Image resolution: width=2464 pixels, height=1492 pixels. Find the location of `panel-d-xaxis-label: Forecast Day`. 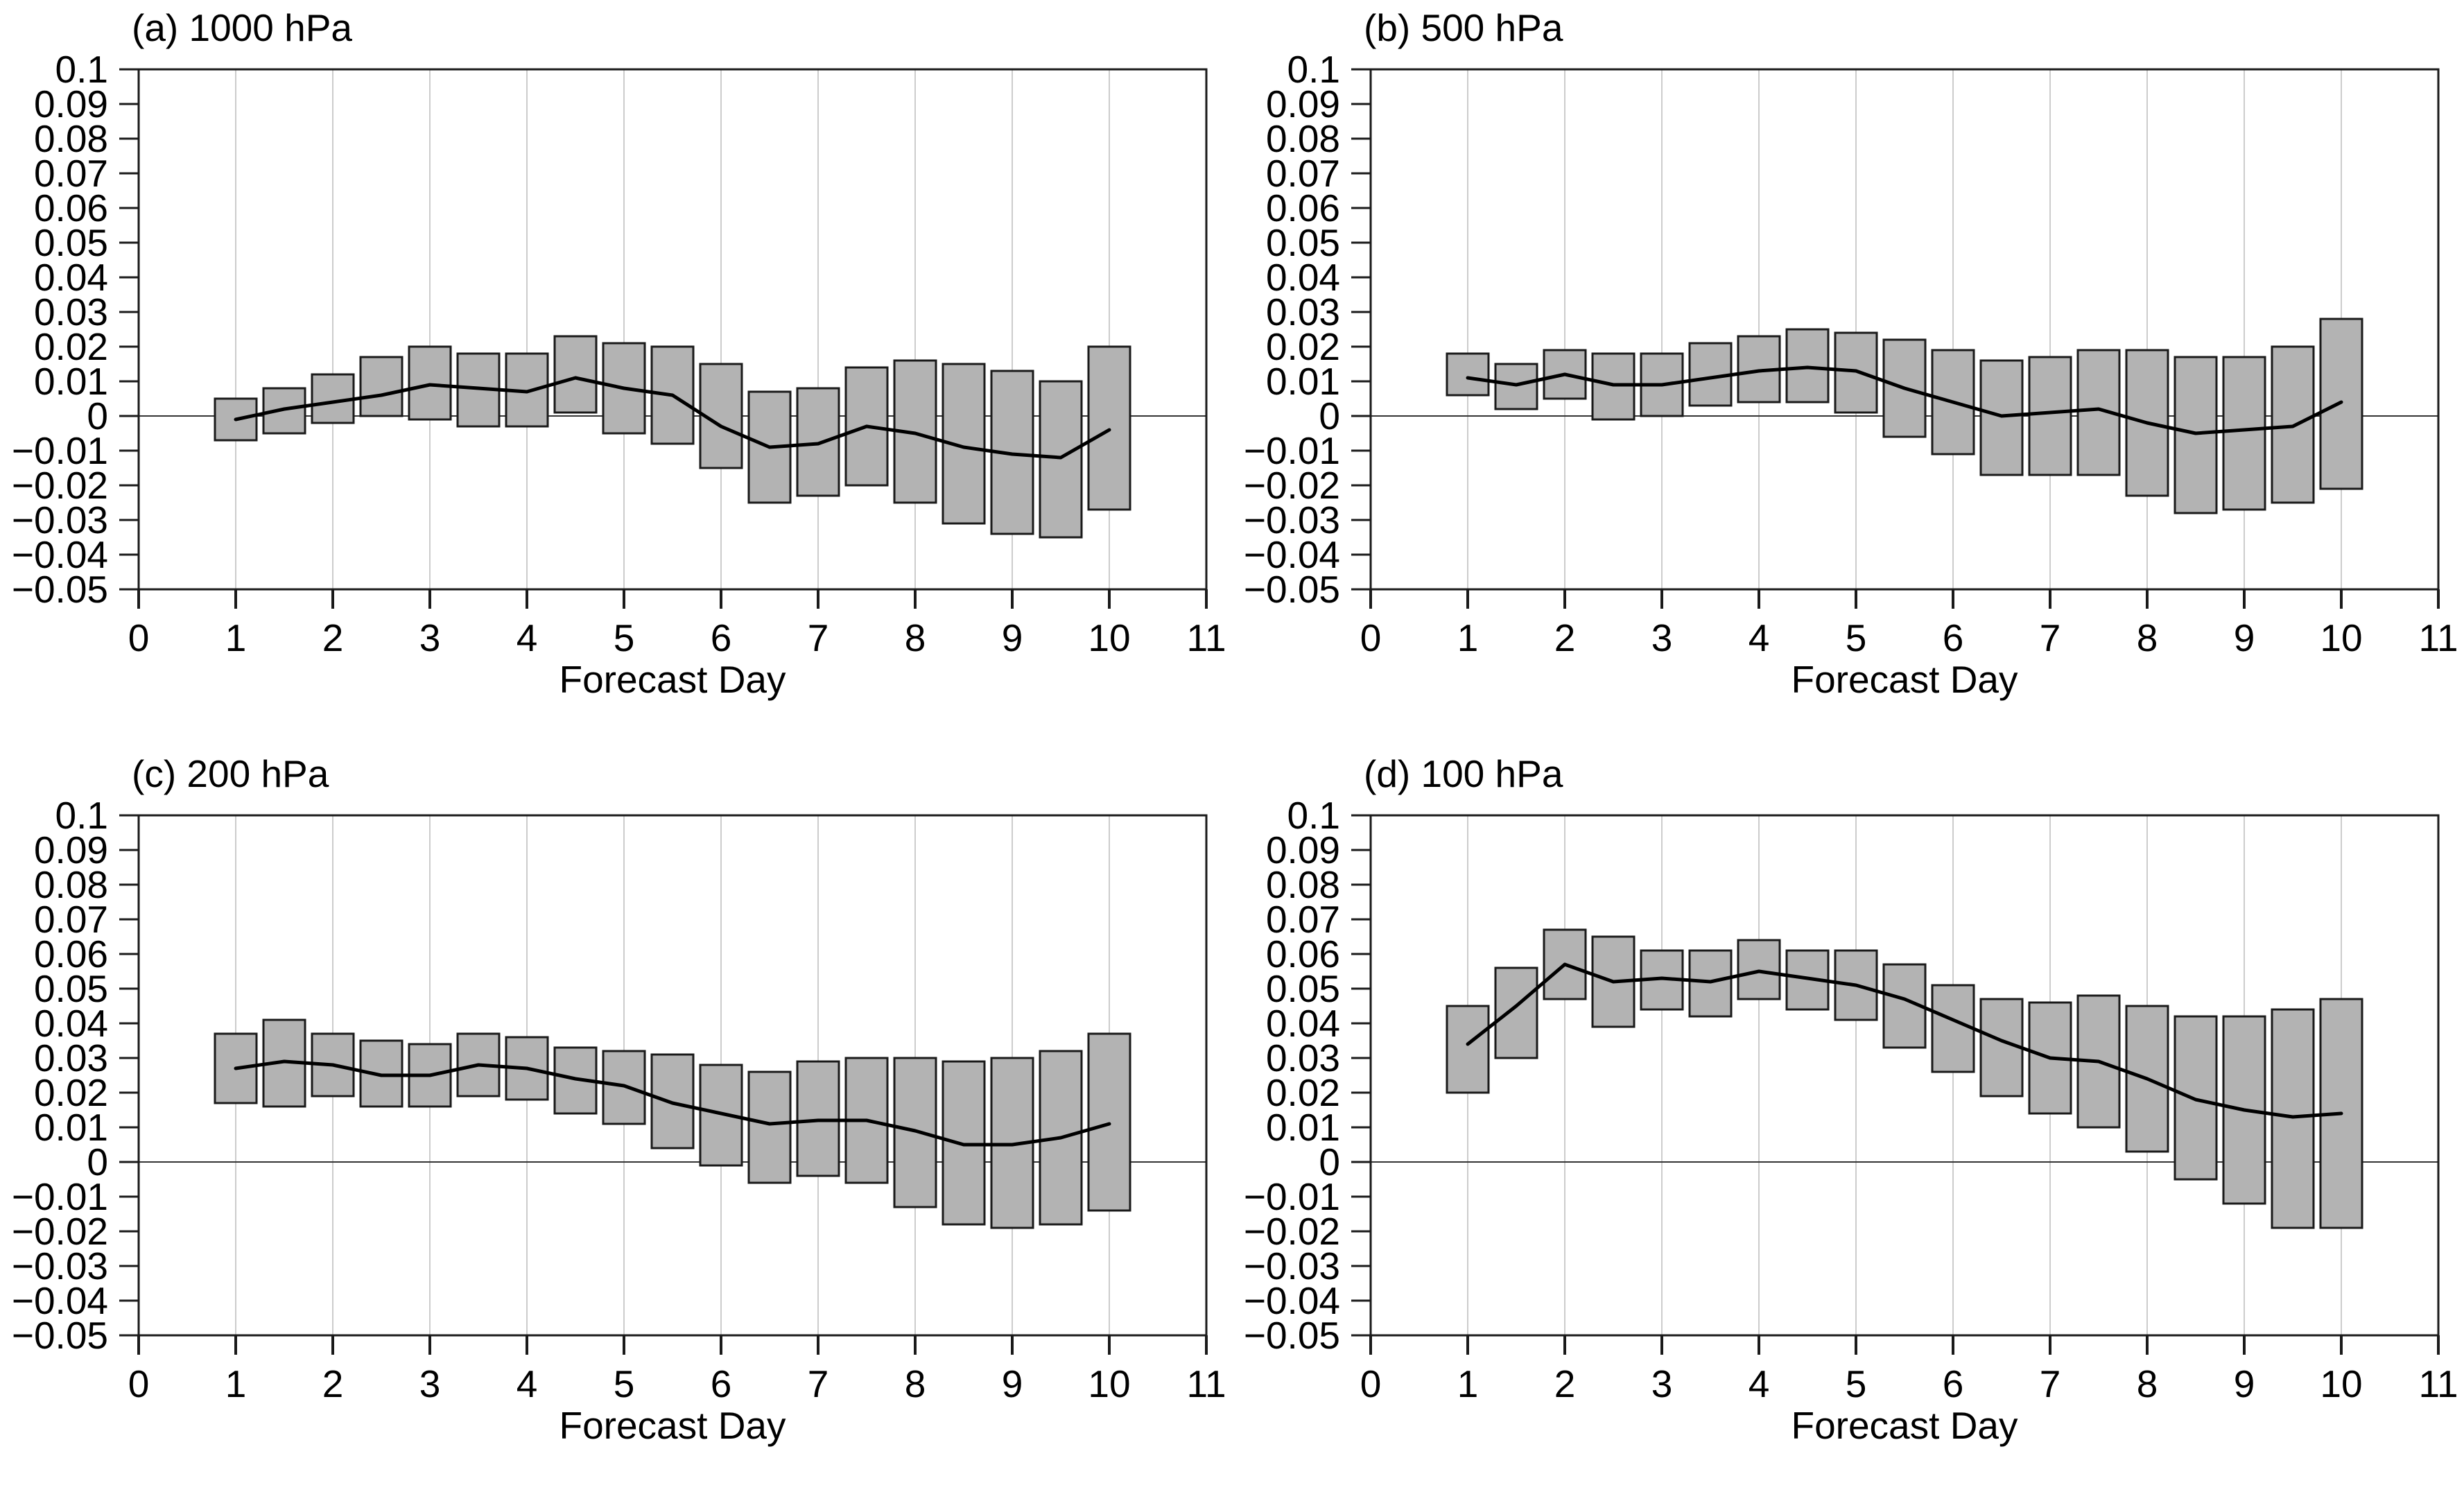

panel-d-xaxis-label: Forecast Day is located at coordinates (1905, 1425).